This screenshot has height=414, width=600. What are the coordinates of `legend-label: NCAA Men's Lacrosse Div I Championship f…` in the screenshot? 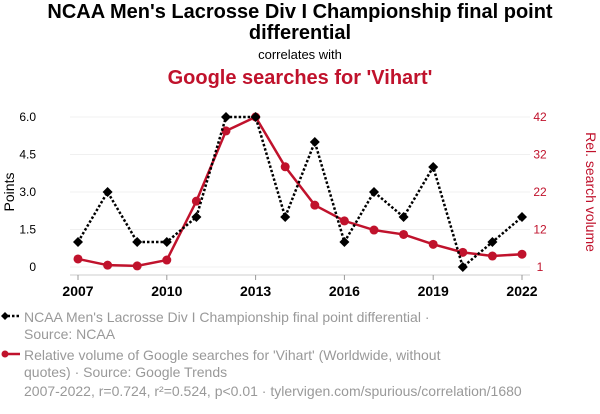 It's located at (227, 317).